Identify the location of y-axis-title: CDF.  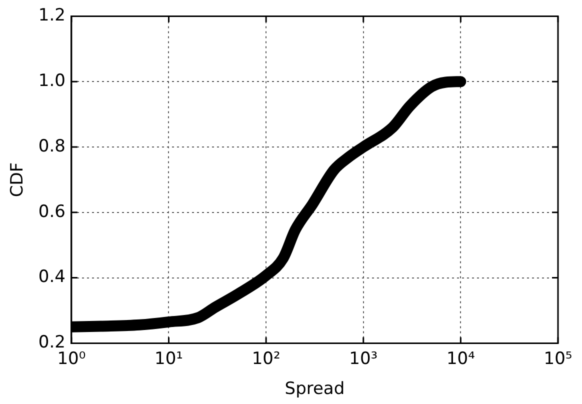
(18, 180).